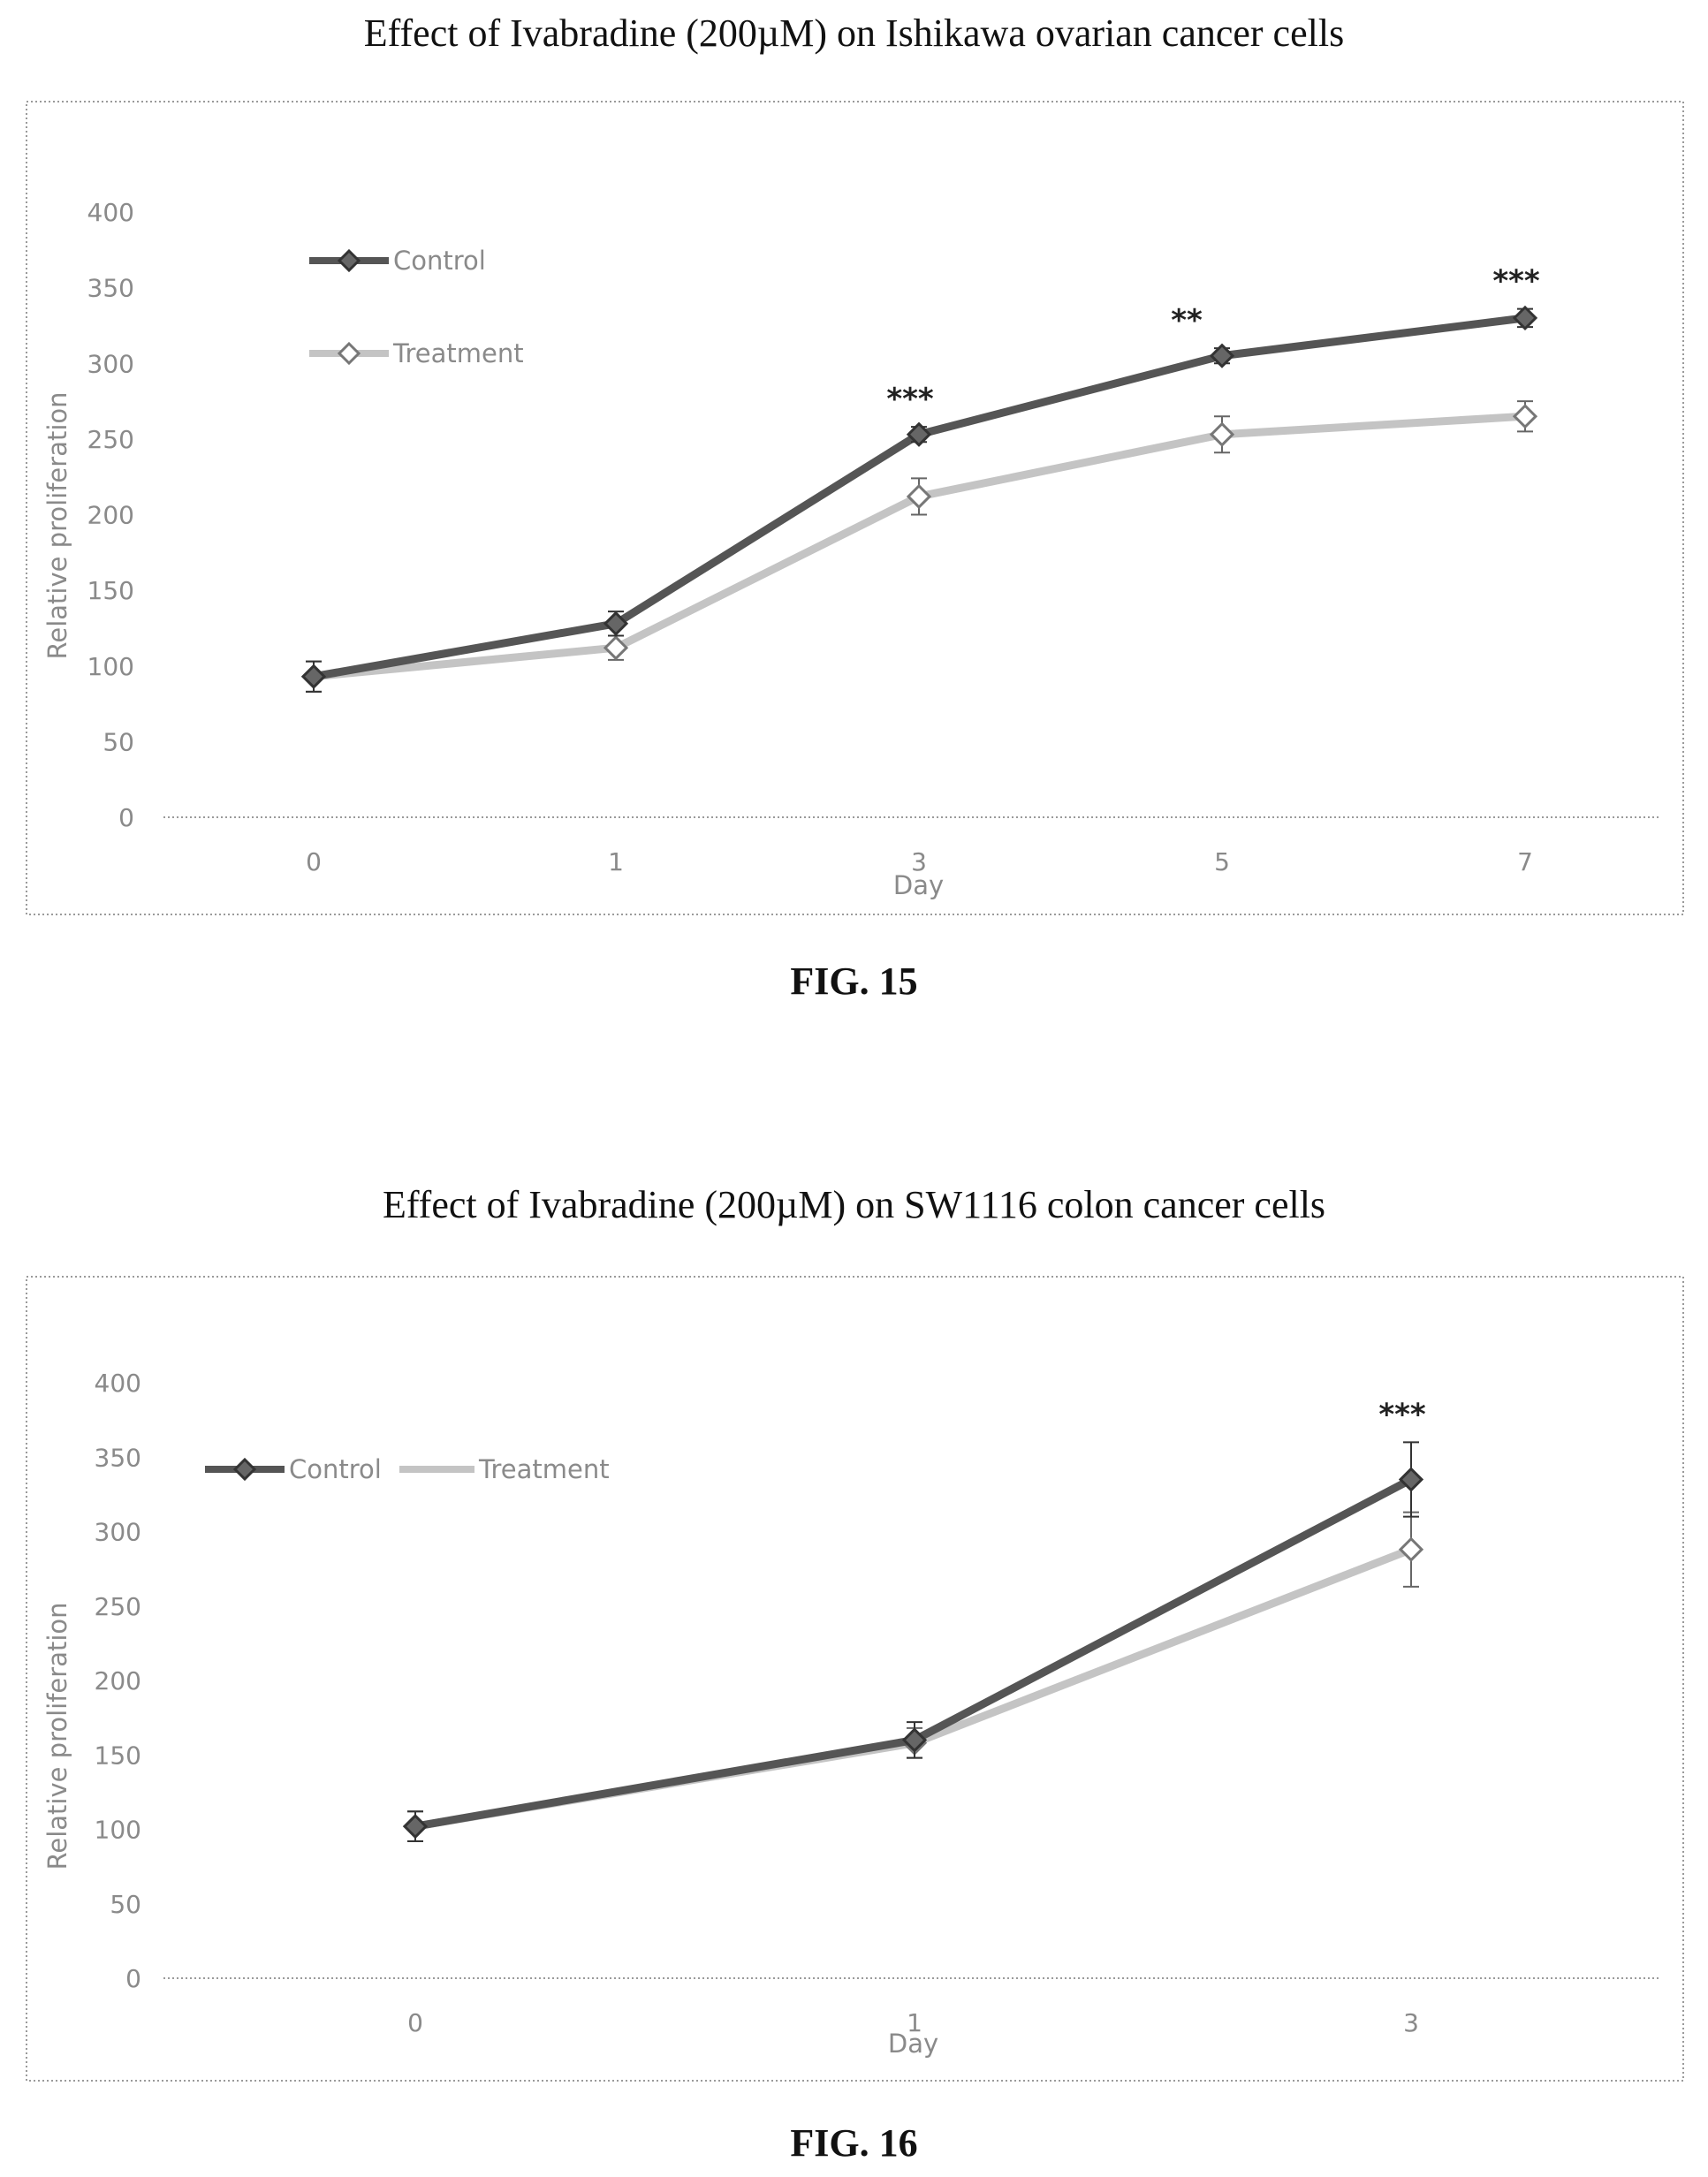 The width and height of the screenshot is (1708, 2177). What do you see at coordinates (1187, 320) in the screenshot?
I see `significance-label: **` at bounding box center [1187, 320].